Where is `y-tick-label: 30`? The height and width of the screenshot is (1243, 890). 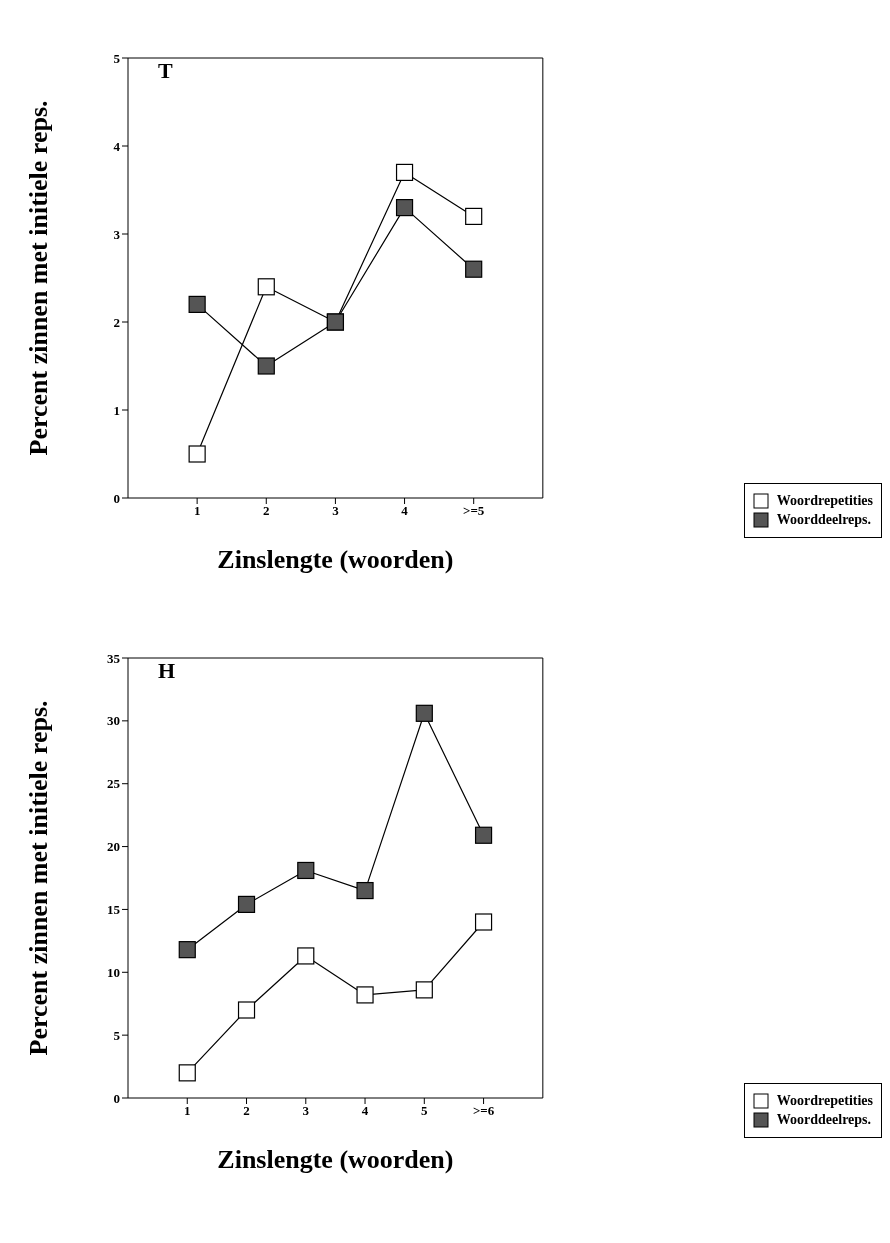 y-tick-label: 30 is located at coordinates (113, 721).